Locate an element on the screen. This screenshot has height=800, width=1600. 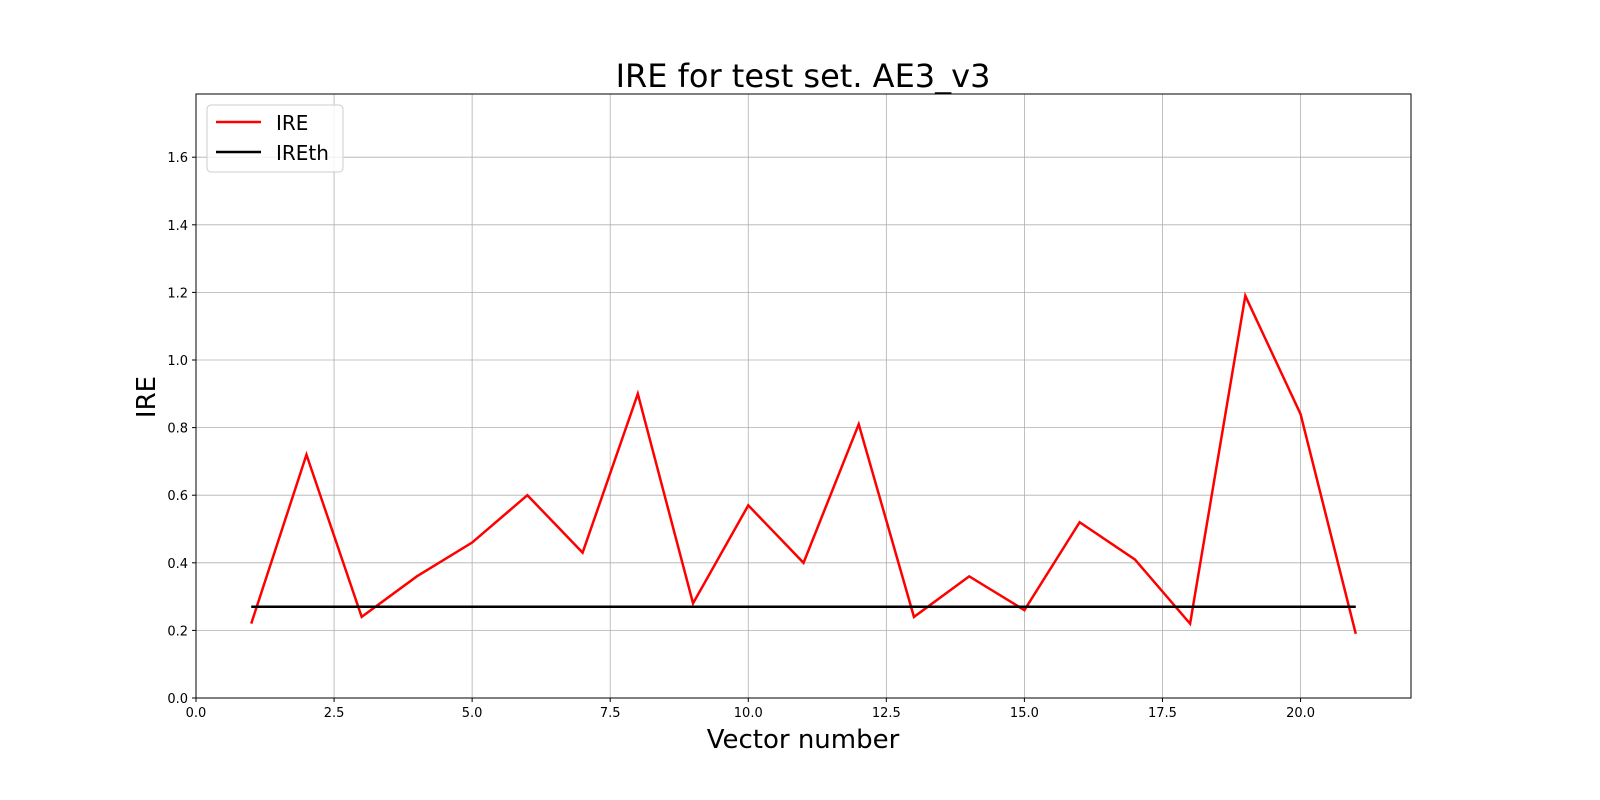
chart-title: IRE for test set. AE3_v3 is located at coordinates (803, 76).